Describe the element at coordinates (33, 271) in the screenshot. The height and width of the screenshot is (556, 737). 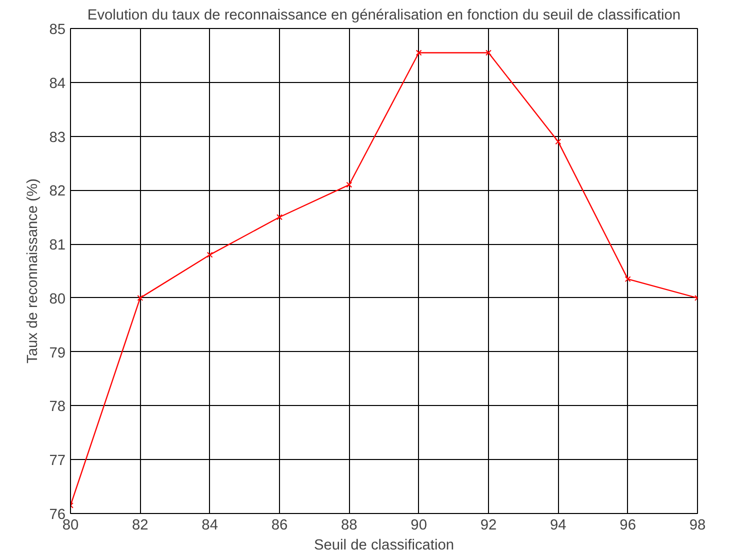
I see `y-axis-title: Taux de reconnaissance (%)` at that location.